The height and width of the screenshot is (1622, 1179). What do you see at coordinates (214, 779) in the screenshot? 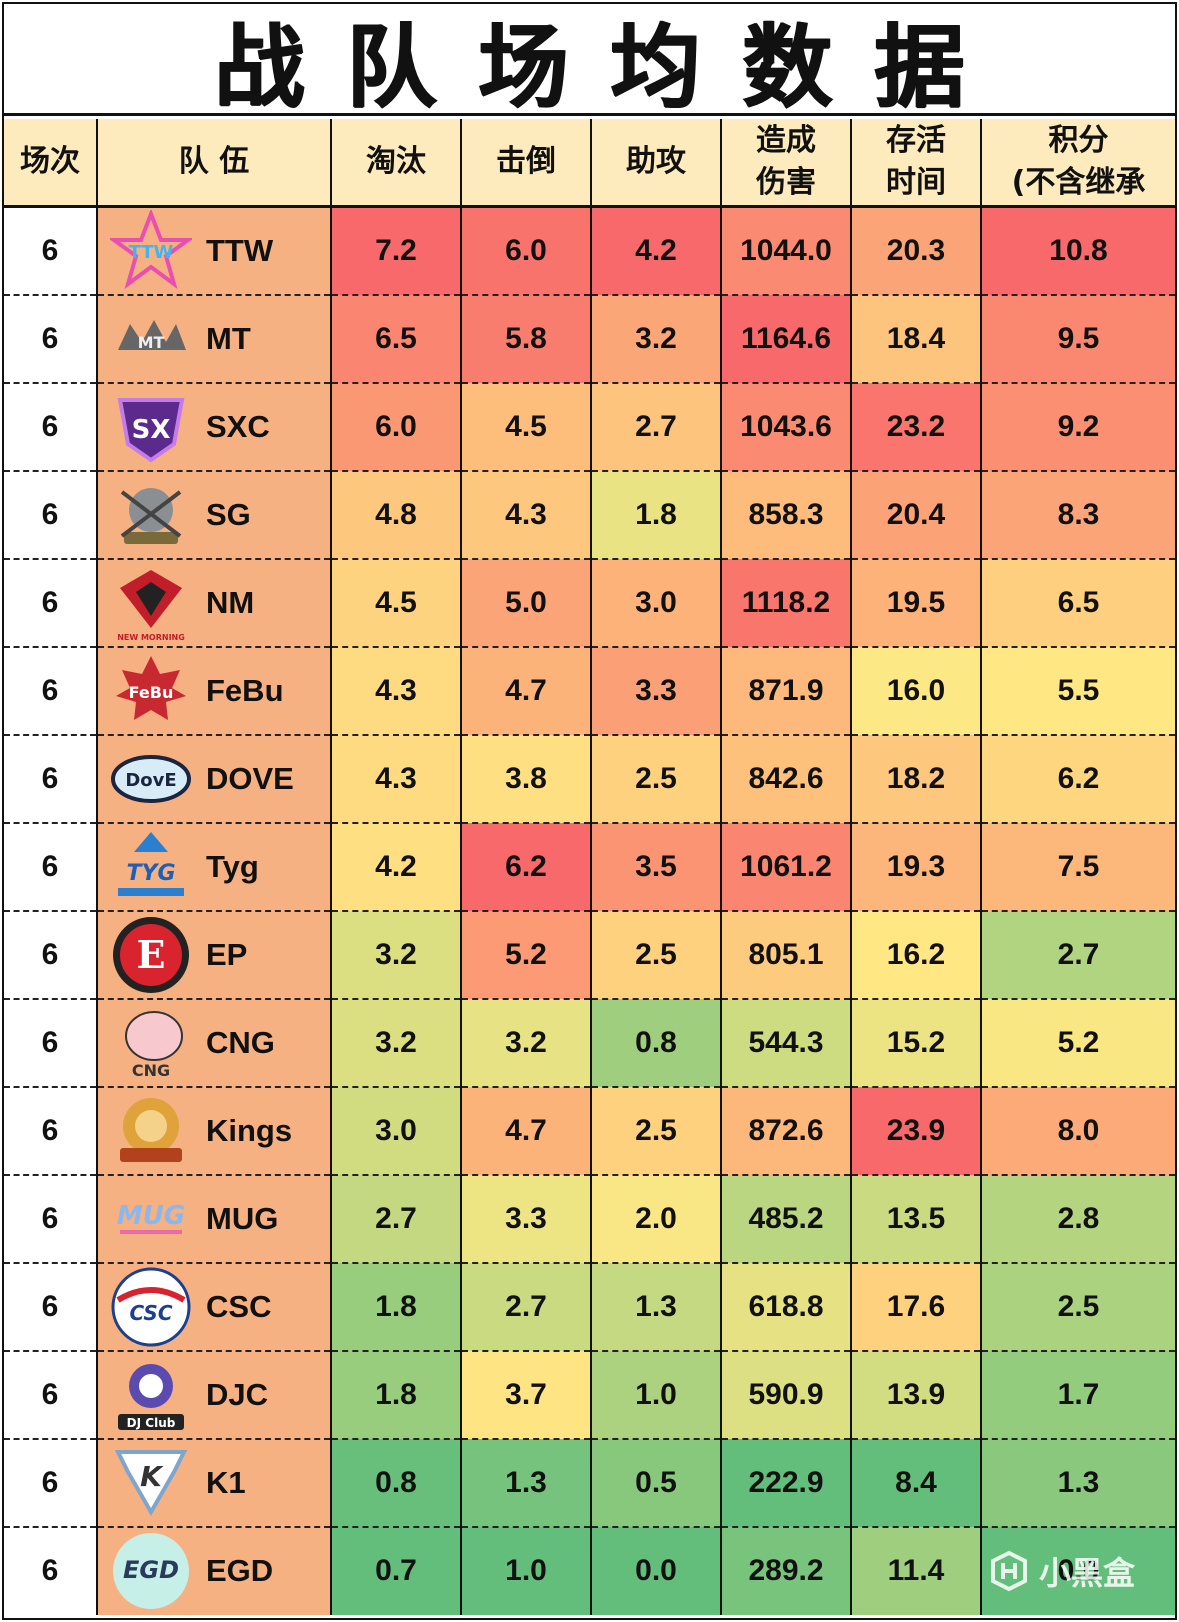
I see `cell-team: DovE DOVE` at bounding box center [214, 779].